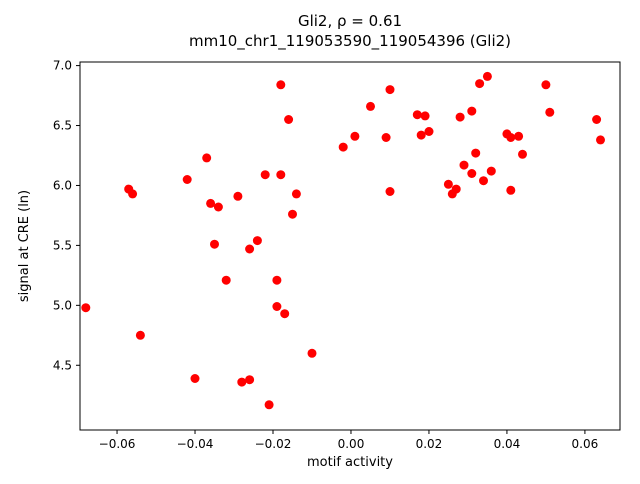  What do you see at coordinates (273, 444) in the screenshot?
I see `x-tick-label: −0.02` at bounding box center [273, 444].